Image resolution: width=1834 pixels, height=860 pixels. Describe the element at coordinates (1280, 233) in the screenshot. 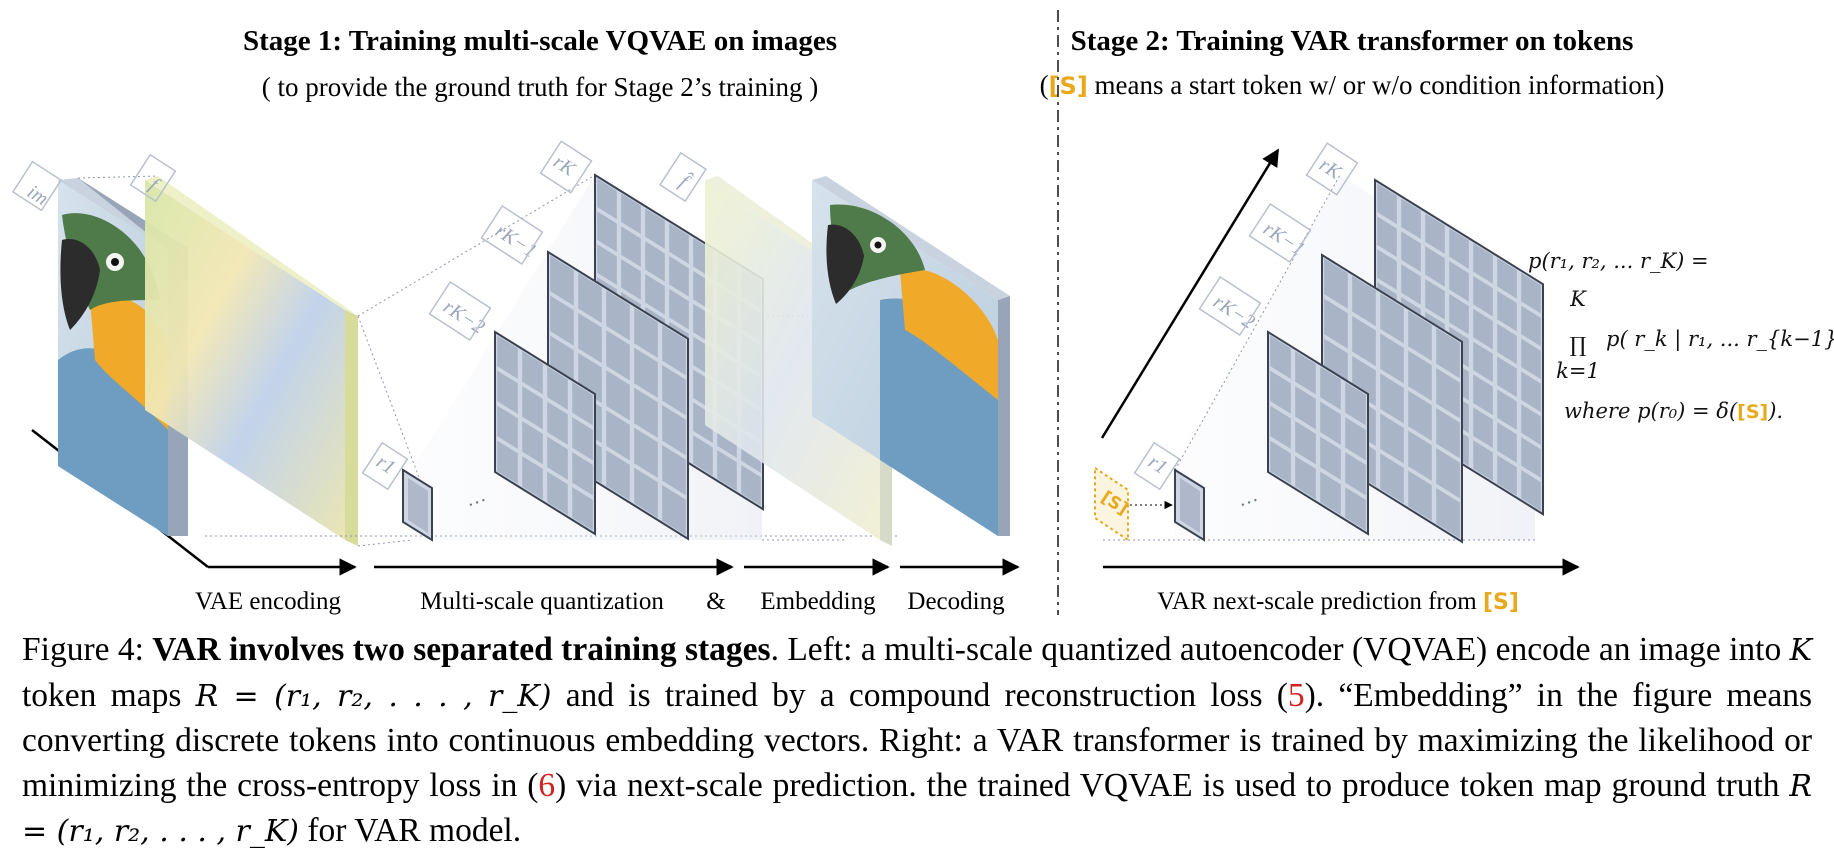

I see `var-label-rK1-box` at that location.